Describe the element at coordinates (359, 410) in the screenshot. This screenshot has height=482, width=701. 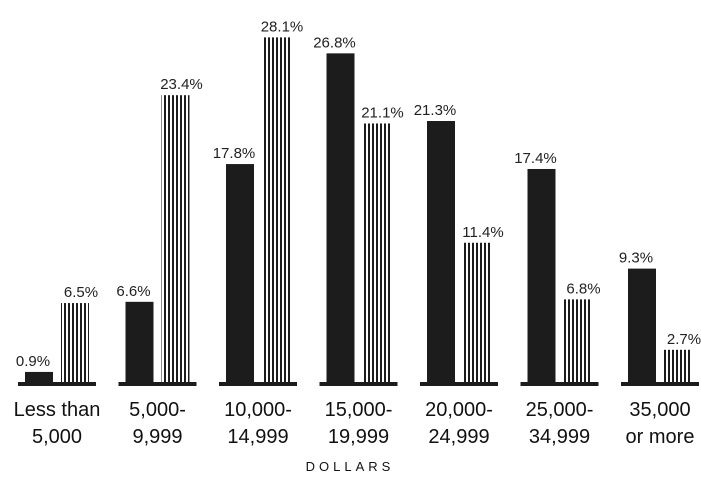
I see `category-label-3-line-1: 15,000-` at that location.